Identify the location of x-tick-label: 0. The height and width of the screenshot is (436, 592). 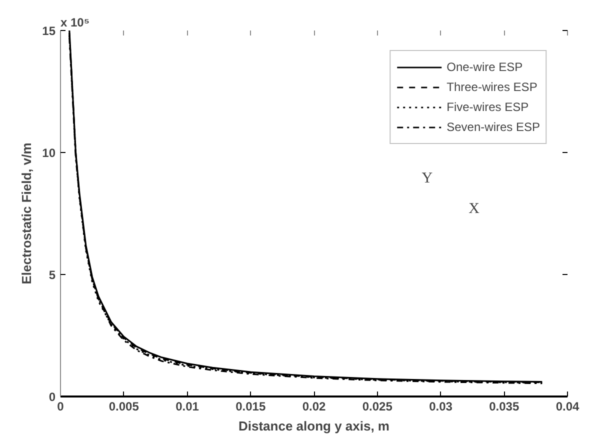
(60, 407).